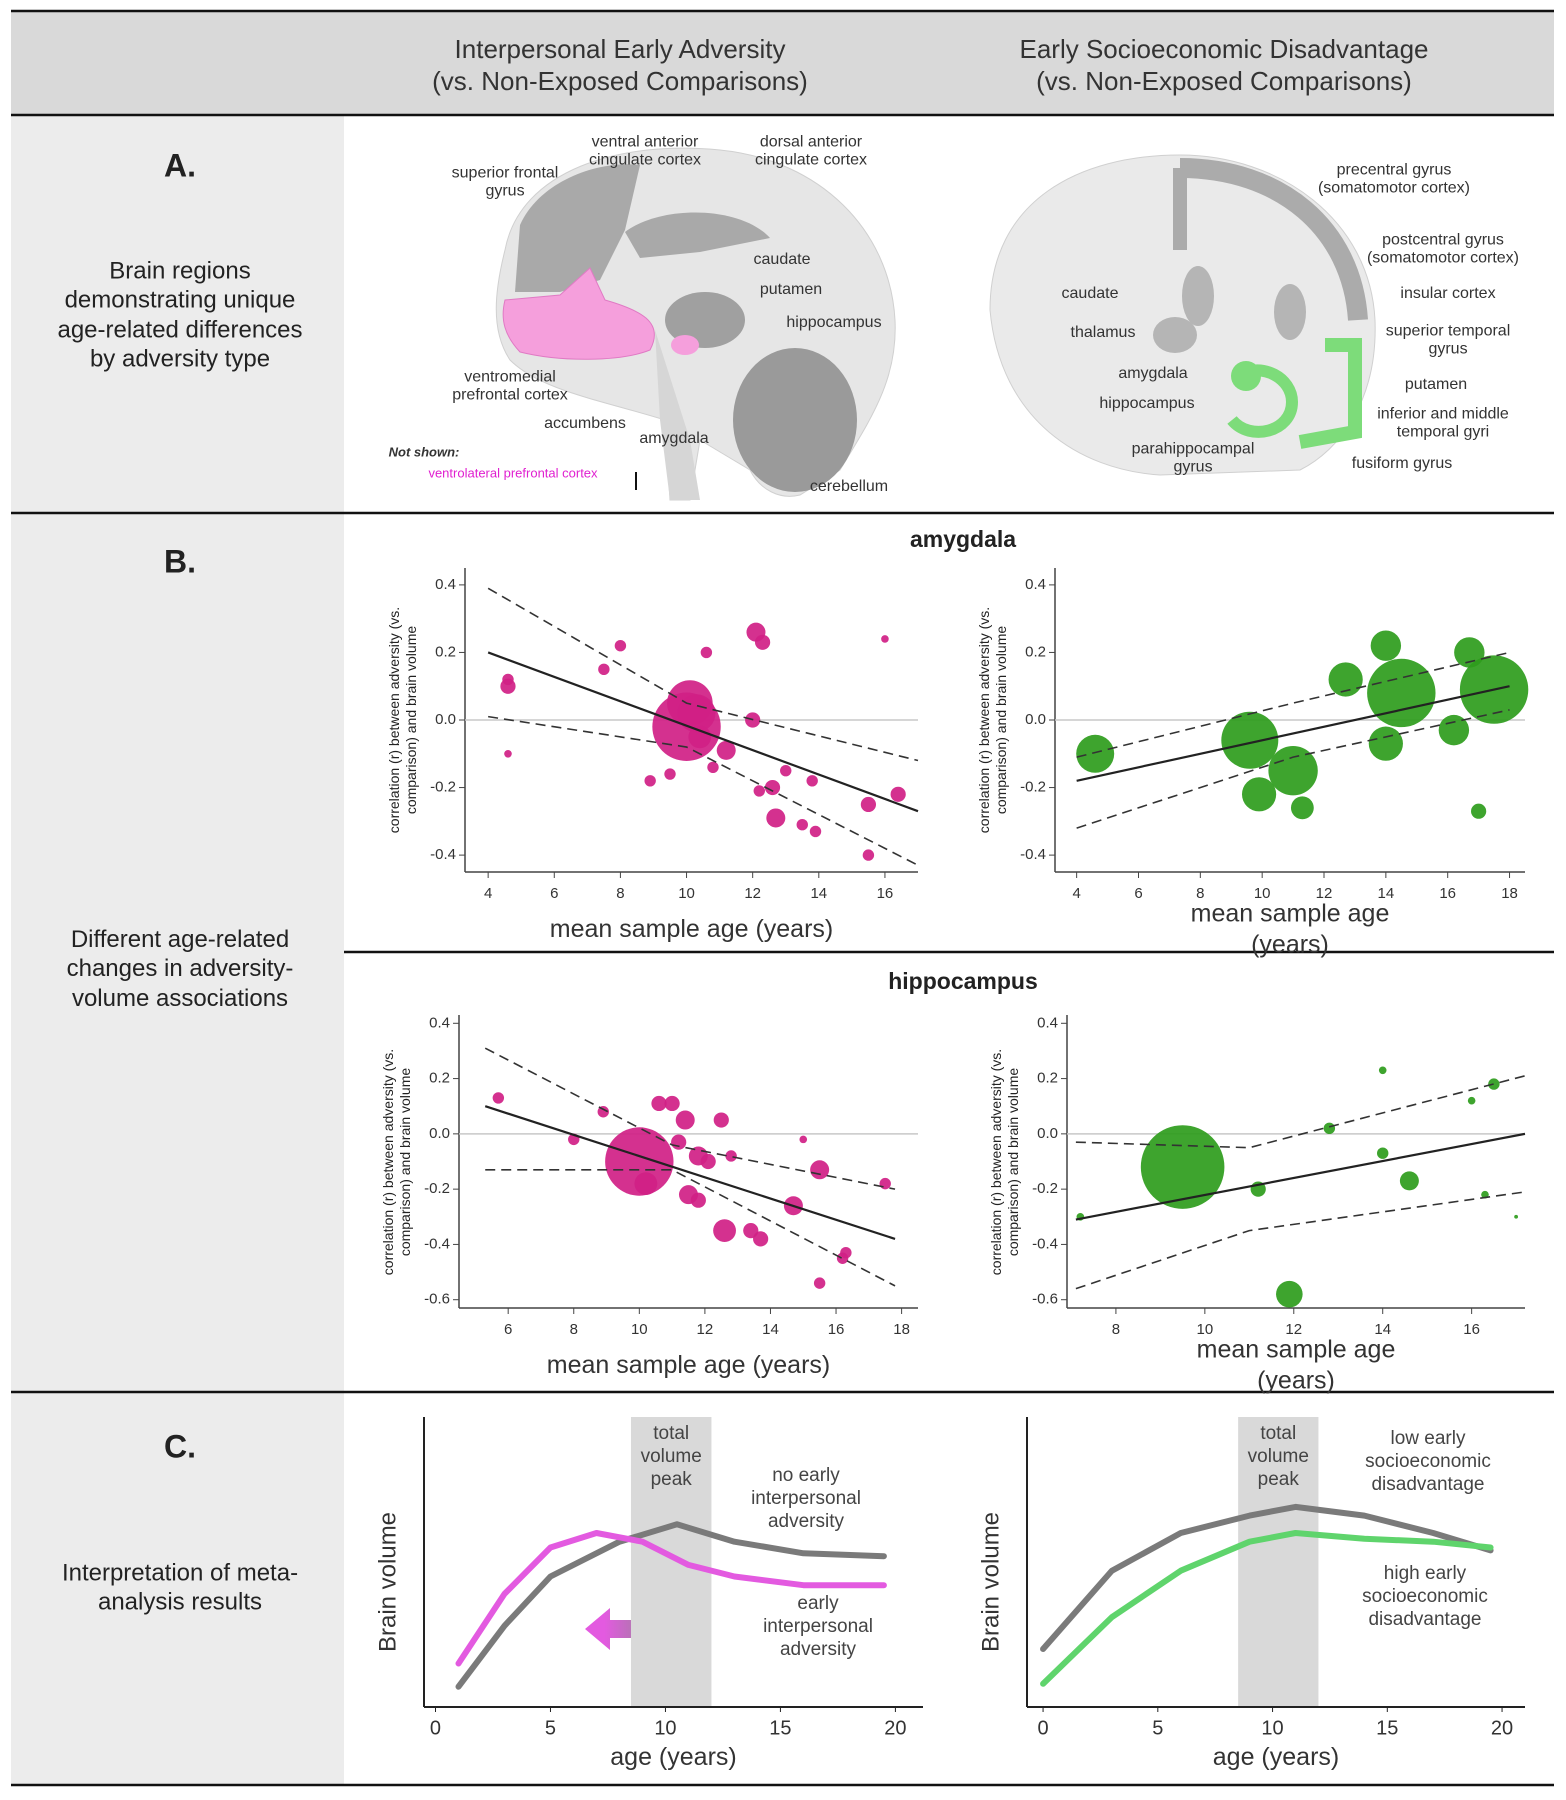 The height and width of the screenshot is (1800, 1566). What do you see at coordinates (811, 151) in the screenshot?
I see `region-label: dorsal anterior cingulate cortex` at bounding box center [811, 151].